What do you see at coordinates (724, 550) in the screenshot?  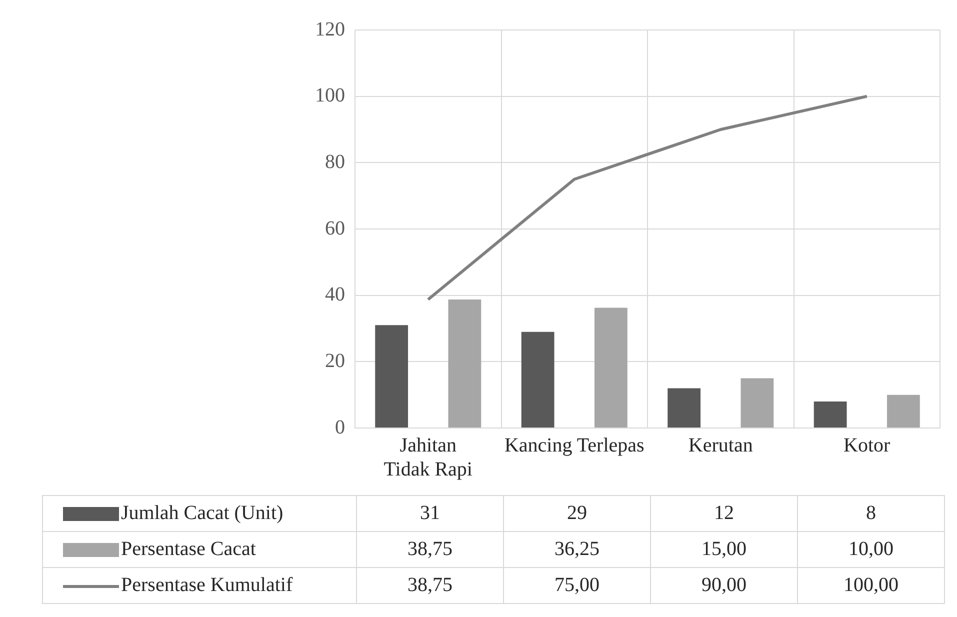 I see `data-label: 15,00` at bounding box center [724, 550].